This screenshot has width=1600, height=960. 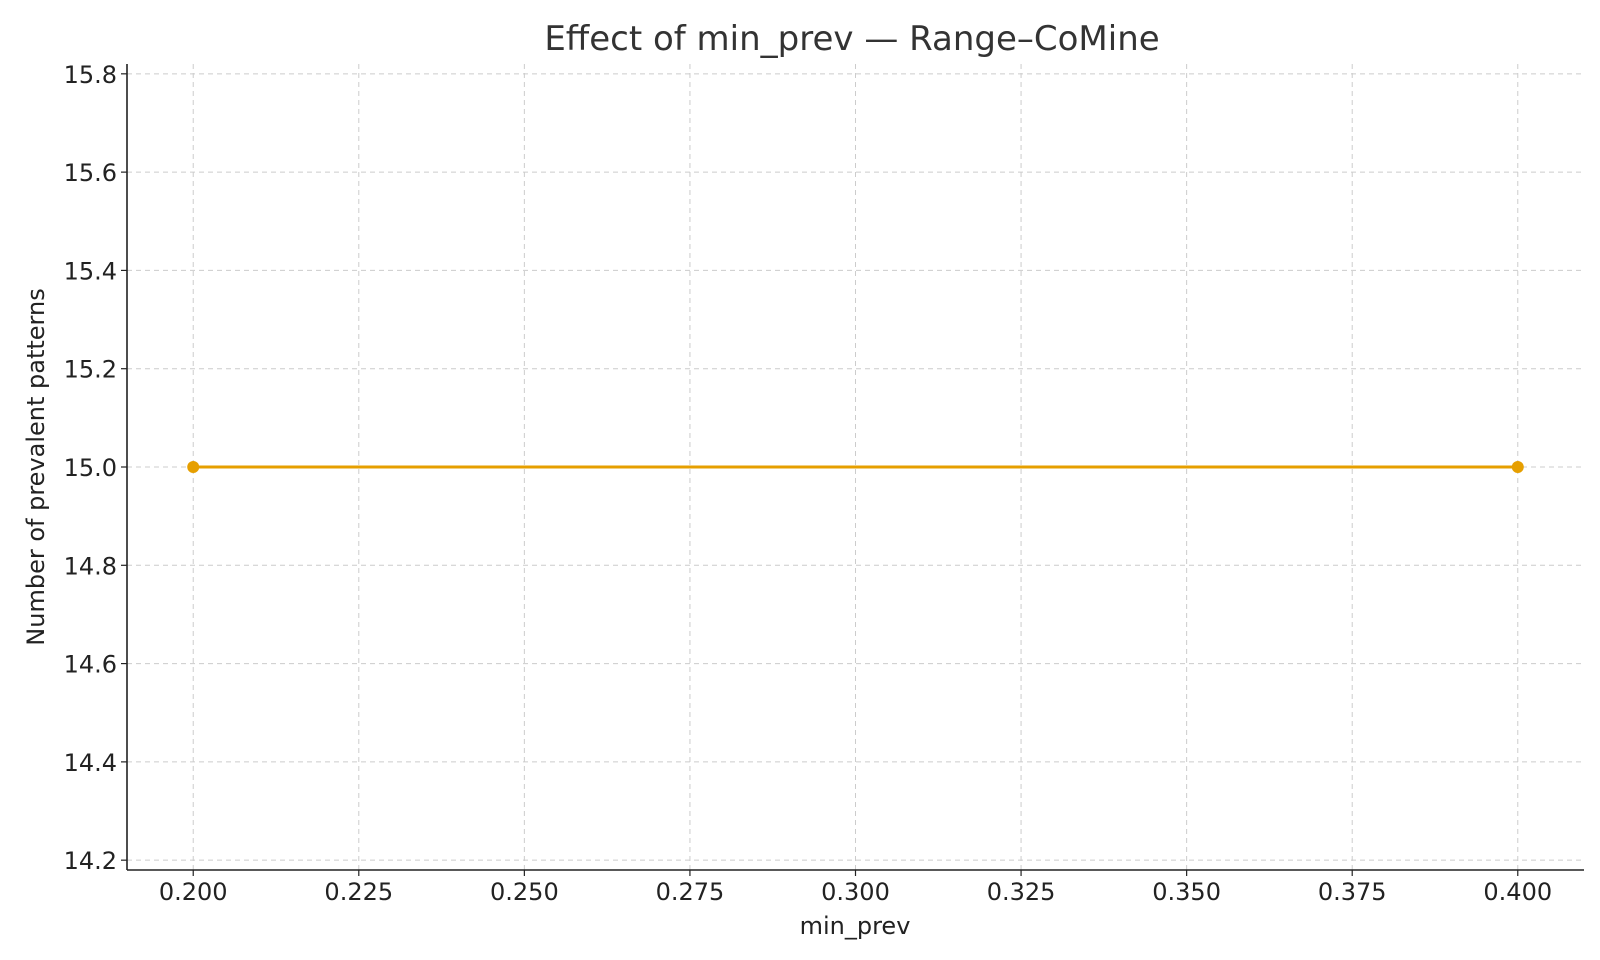 What do you see at coordinates (90, 665) in the screenshot?
I see `y-tick-label: 14.6` at bounding box center [90, 665].